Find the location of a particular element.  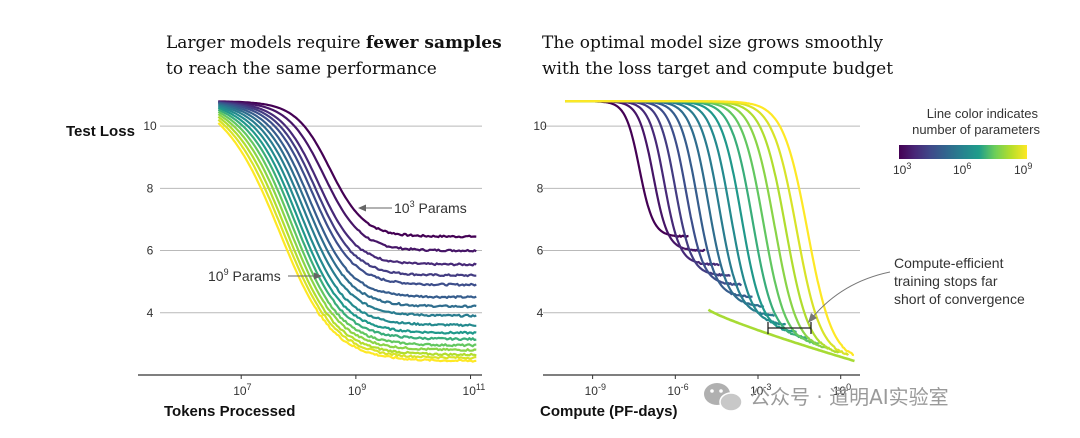

annotation-1e9-params: 109 Params is located at coordinates (265, 275).